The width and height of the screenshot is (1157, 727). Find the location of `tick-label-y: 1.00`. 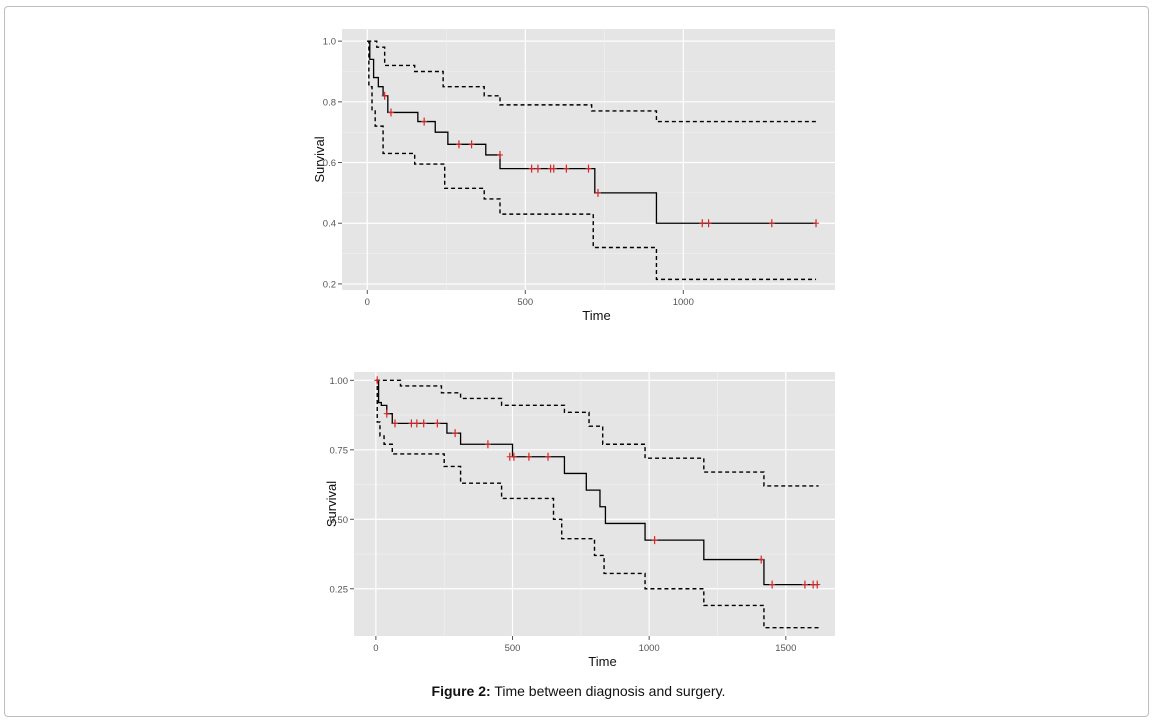

tick-label-y: 1.00 is located at coordinates (339, 381).